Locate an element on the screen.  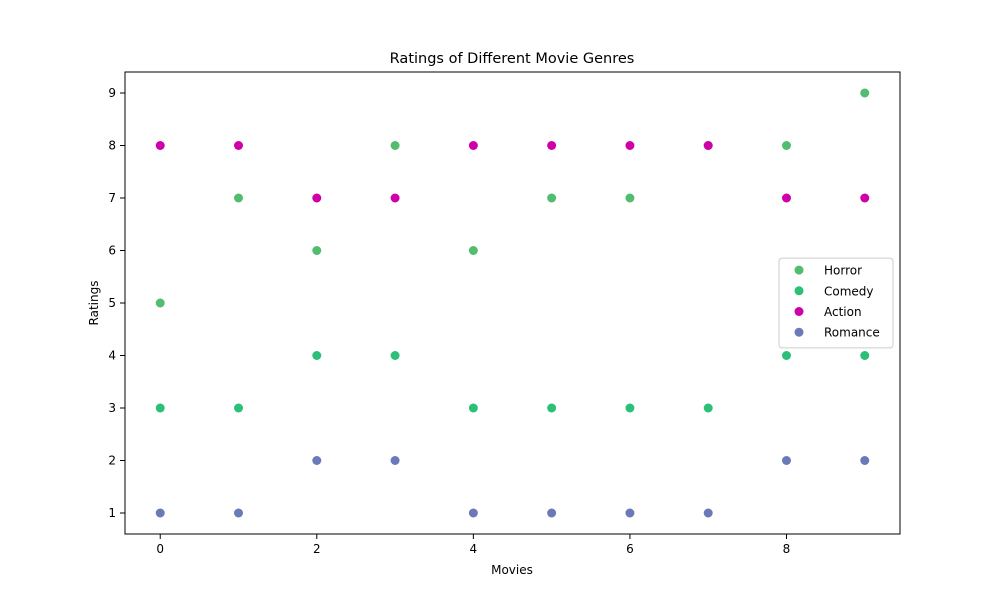
y-axis: 1 2 3 4 5 6 7 8 9 is located at coordinates (116, 303).